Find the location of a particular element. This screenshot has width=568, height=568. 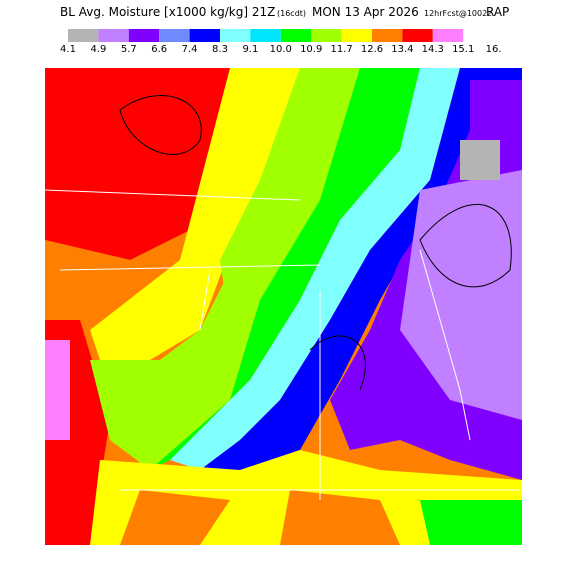

model: RAP is located at coordinates (497, 12).